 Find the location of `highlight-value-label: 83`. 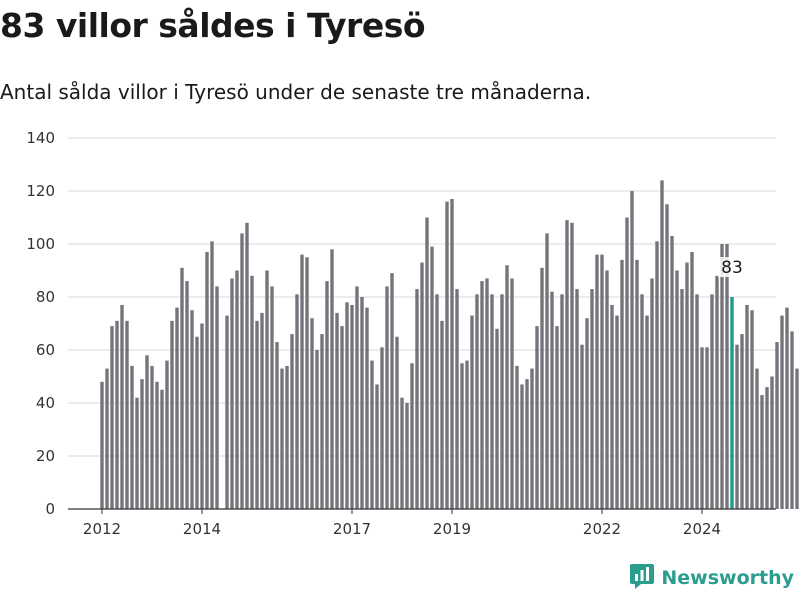

highlight-value-label: 83 is located at coordinates (732, 268).